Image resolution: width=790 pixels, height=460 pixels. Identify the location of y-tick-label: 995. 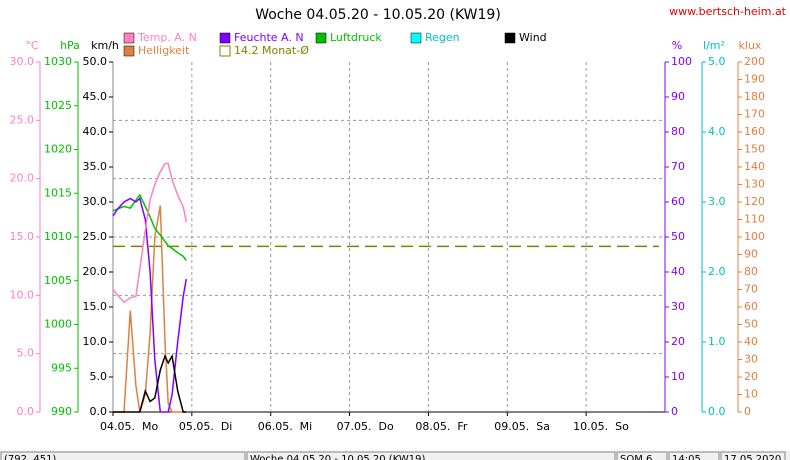
(61, 367).